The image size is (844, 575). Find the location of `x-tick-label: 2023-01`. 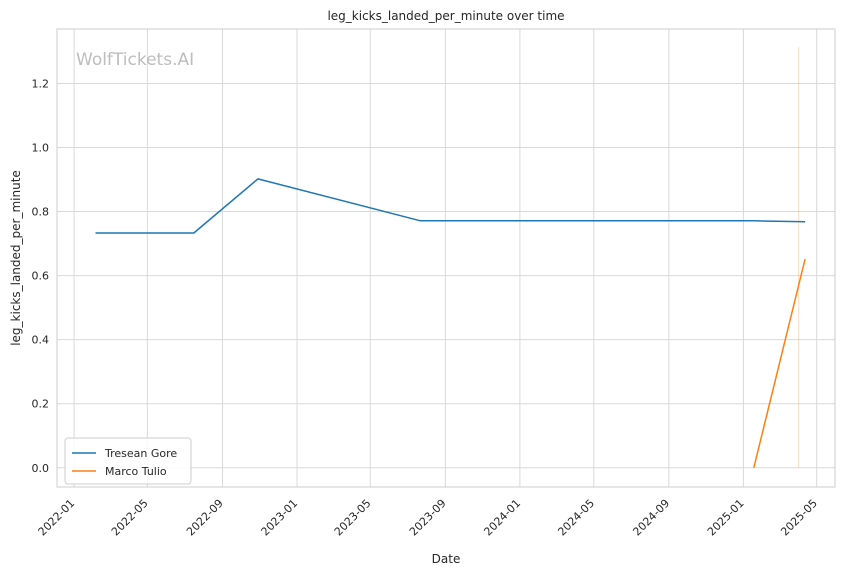

x-tick-label: 2023-01 is located at coordinates (280, 518).